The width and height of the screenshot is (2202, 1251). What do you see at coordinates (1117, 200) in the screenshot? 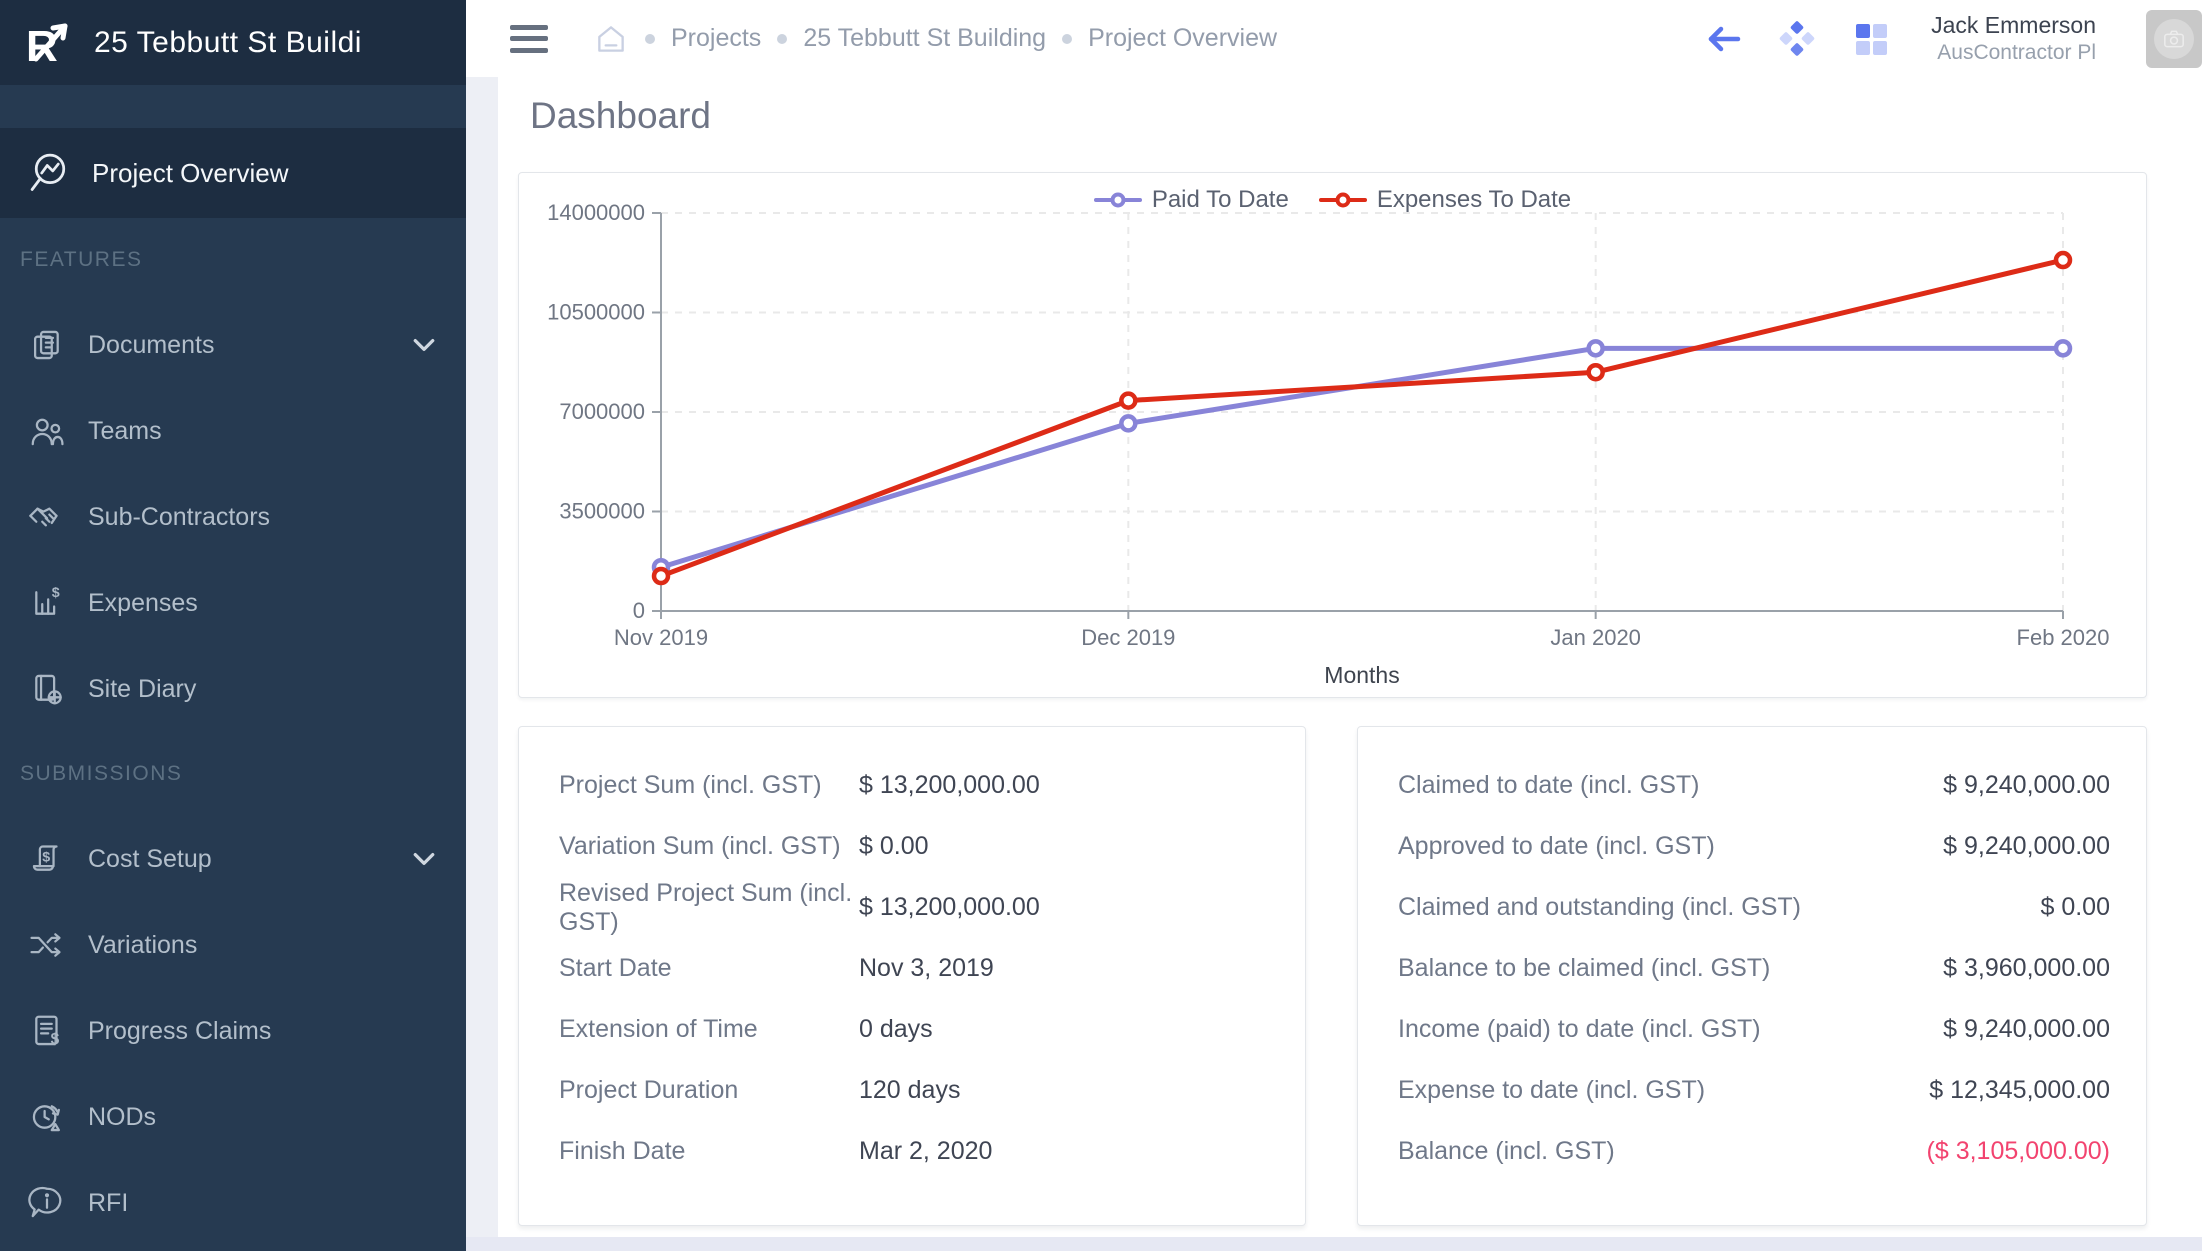
I see `legend-marker` at bounding box center [1117, 200].